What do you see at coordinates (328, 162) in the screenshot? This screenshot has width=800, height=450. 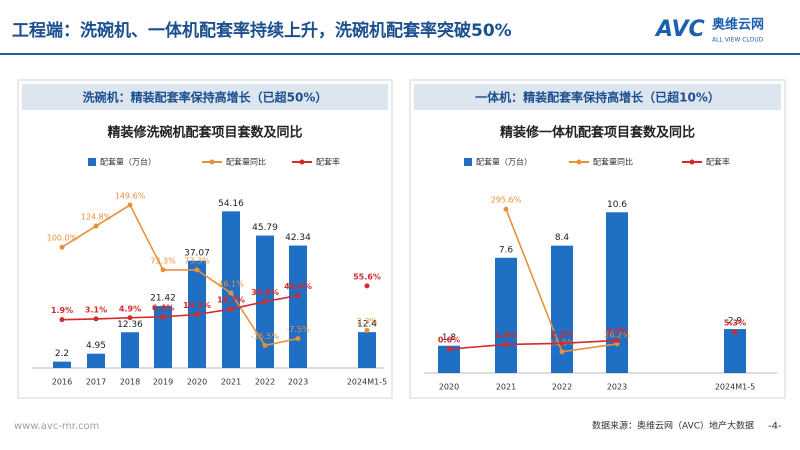 I see `legend-label: 配套率` at bounding box center [328, 162].